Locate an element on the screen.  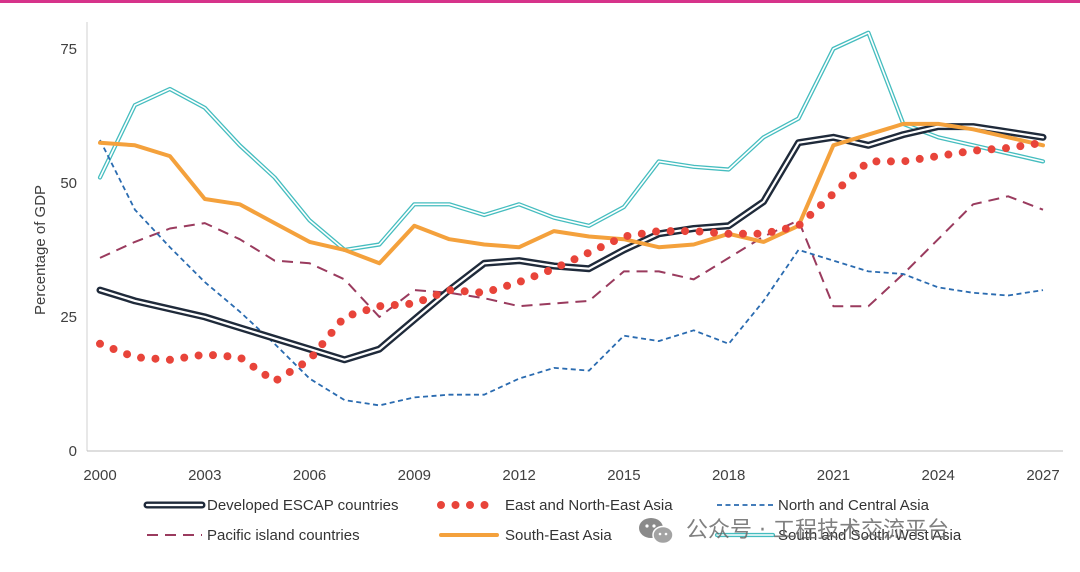
legend-label: East and North-East Asia is located at coordinates (589, 505).